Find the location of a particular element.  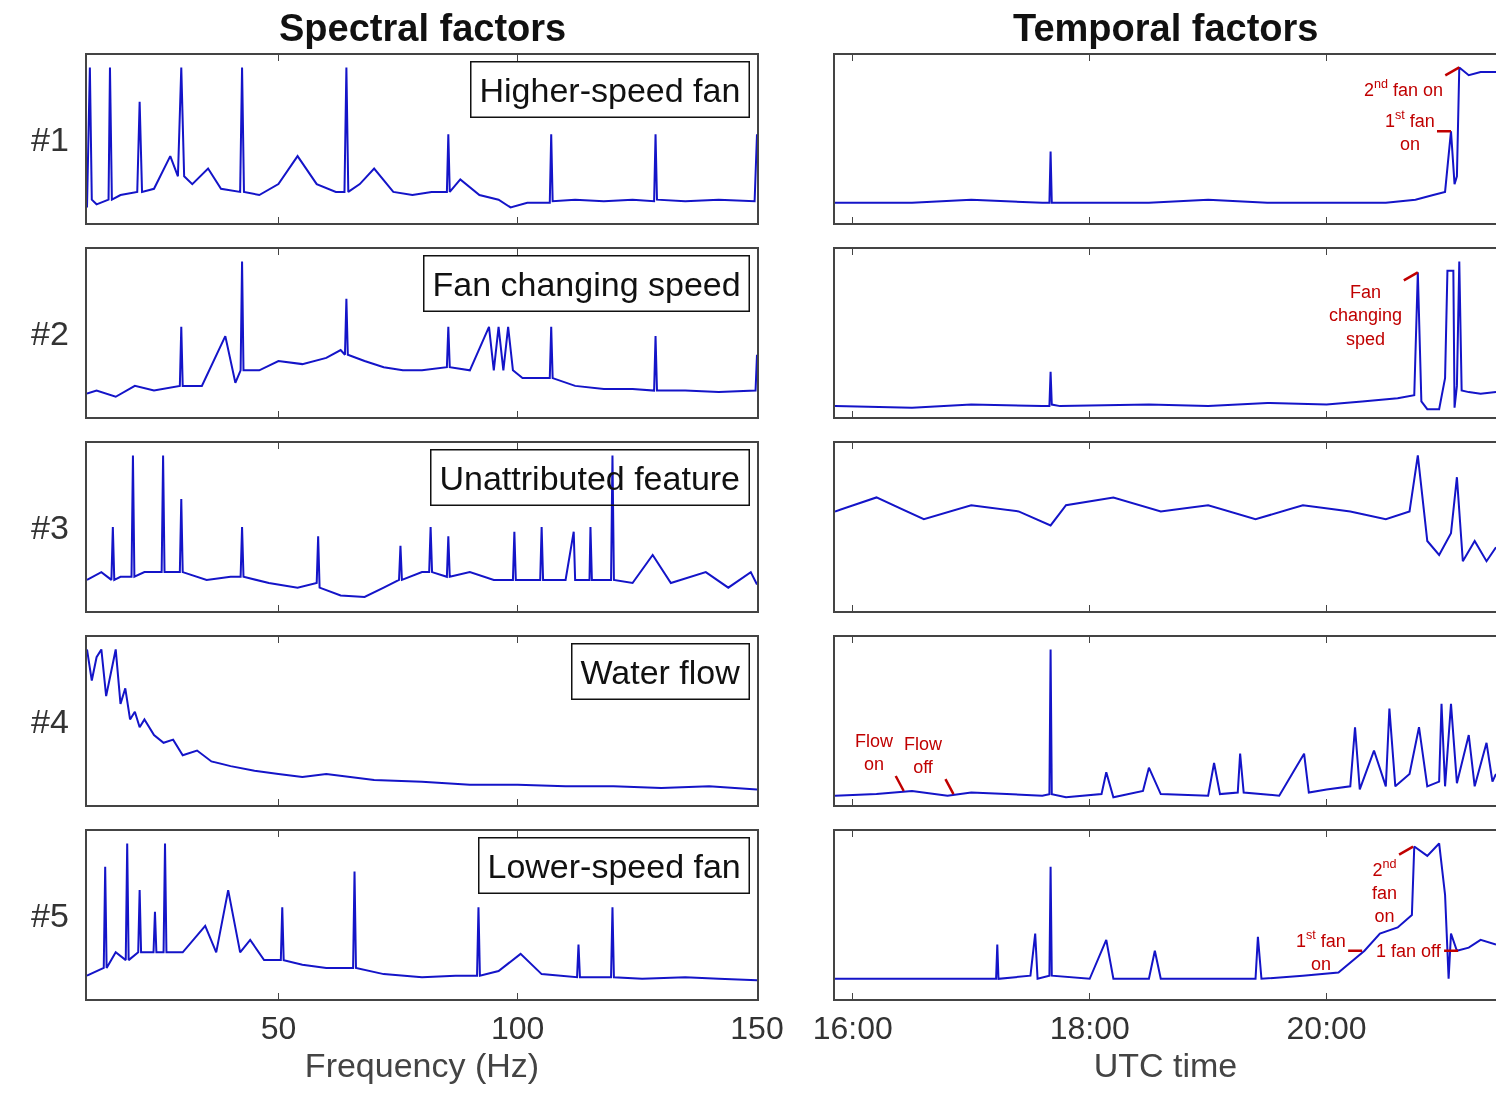

annotation: Fan changing sped is located at coordinates (1366, 315).